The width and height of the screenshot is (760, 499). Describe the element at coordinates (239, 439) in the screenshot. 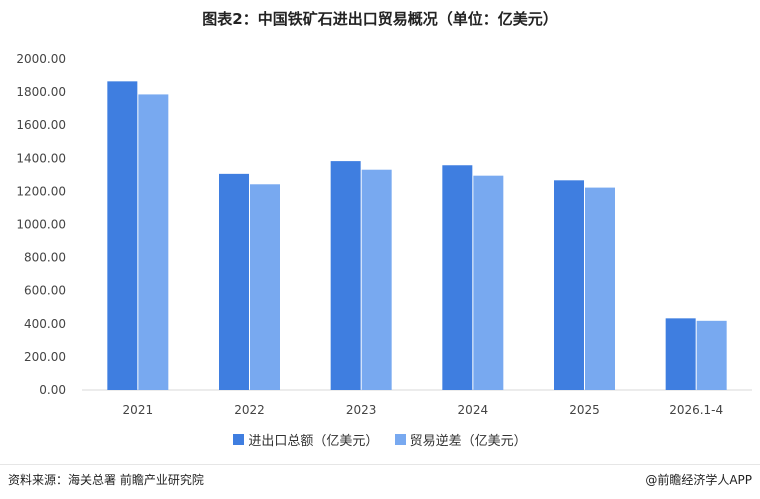

I see `legend-swatch-total` at that location.